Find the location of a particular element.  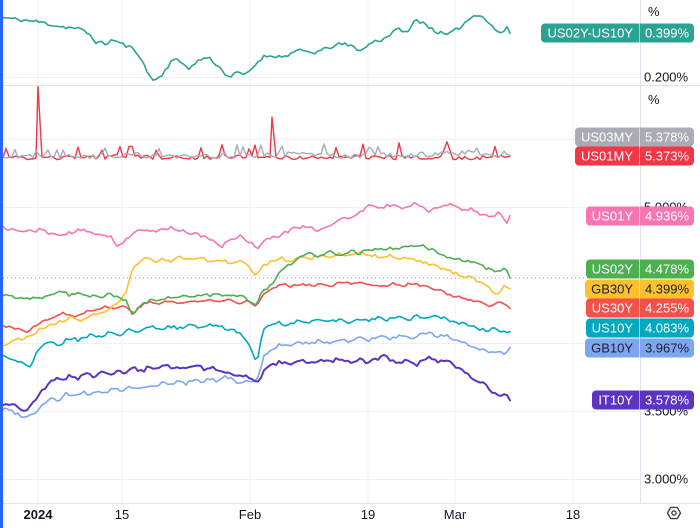

left-accent-bar is located at coordinates (1, 264).